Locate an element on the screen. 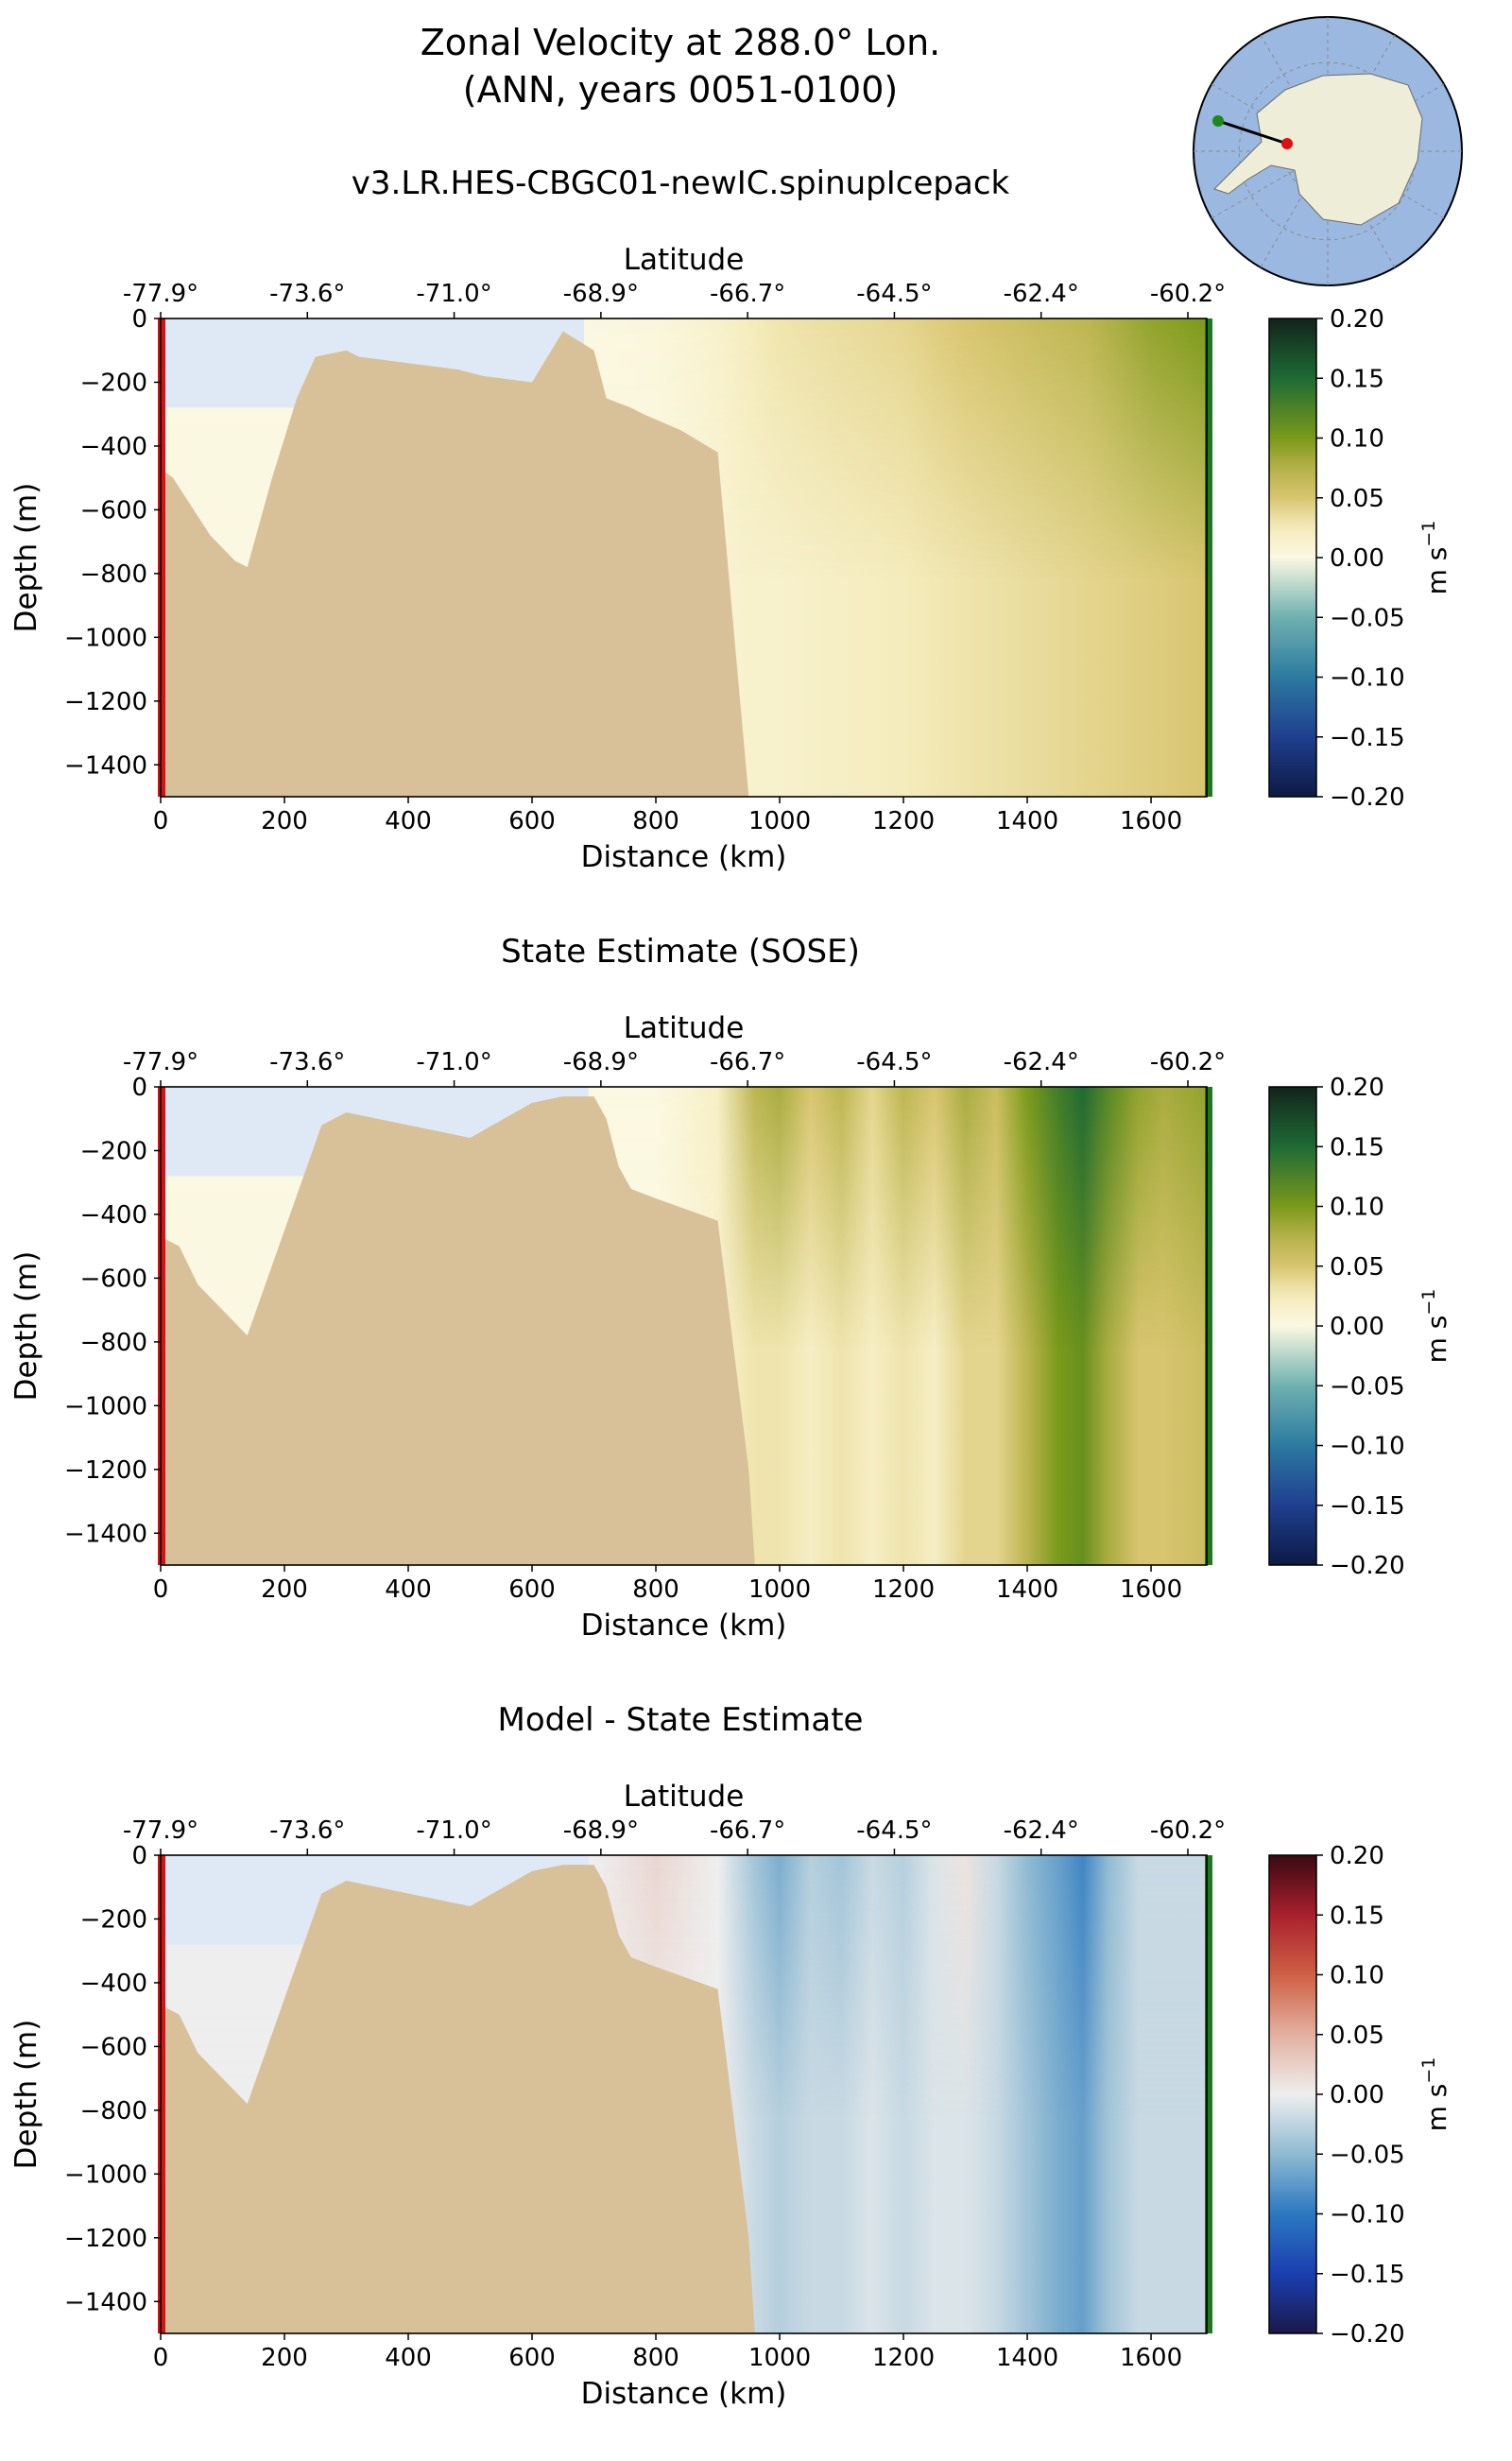 This screenshot has height=2461, width=1512. inset-antarctica is located at coordinates (1318, 150).